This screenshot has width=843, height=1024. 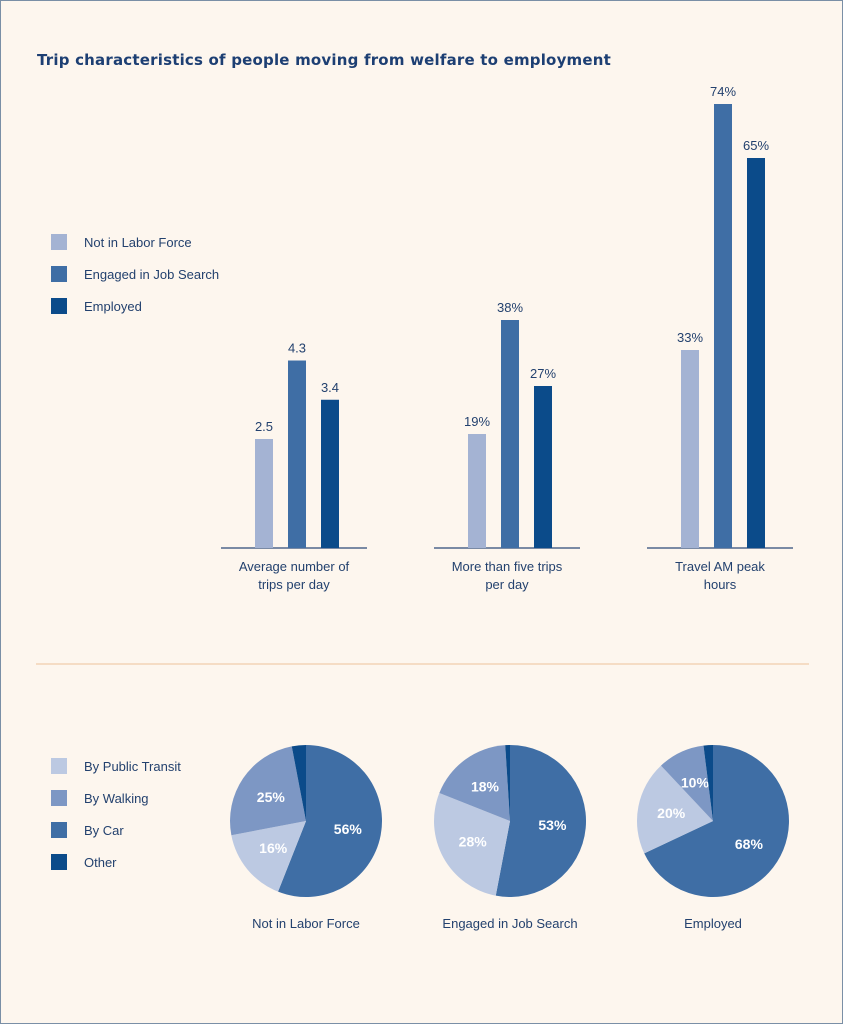 I want to click on category-label: trips per day, so click(x=294, y=584).